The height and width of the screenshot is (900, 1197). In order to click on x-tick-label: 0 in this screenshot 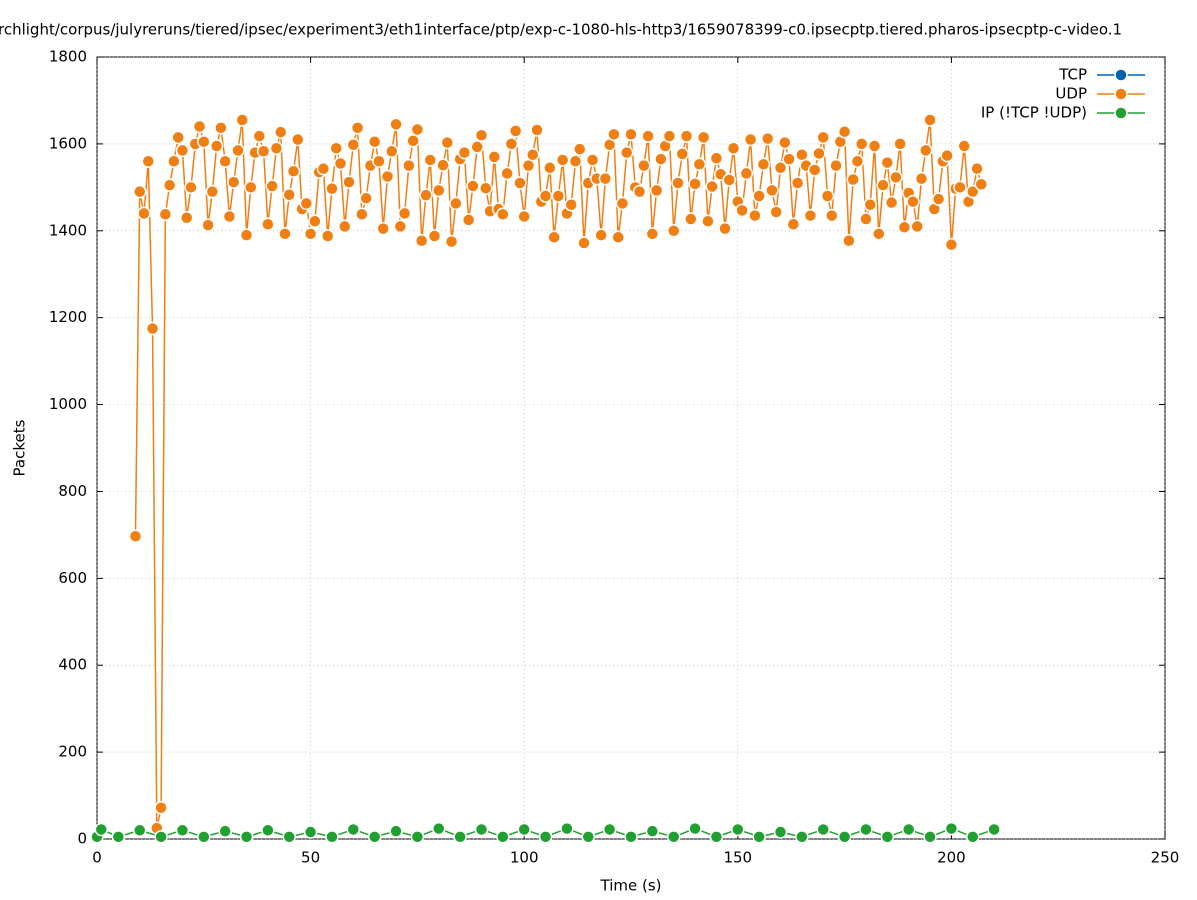, I will do `click(97, 858)`.